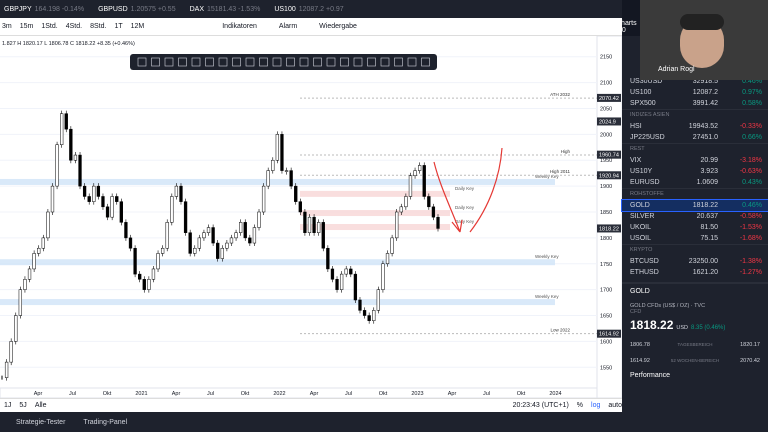 Image resolution: width=768 pixels, height=432 pixels. I want to click on day-label: TAGESBEREICH, so click(695, 344).